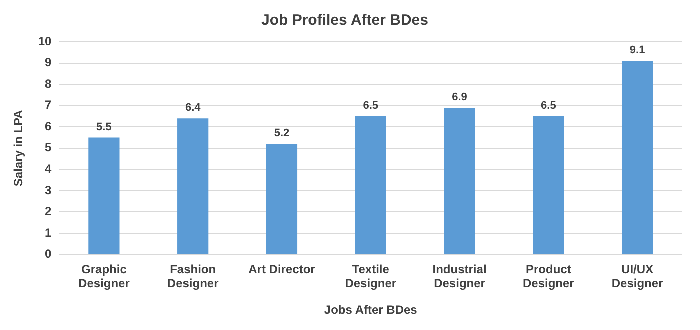 This screenshot has height=330, width=700. What do you see at coordinates (282, 269) in the screenshot?
I see `x-tick-label: Art Director` at bounding box center [282, 269].